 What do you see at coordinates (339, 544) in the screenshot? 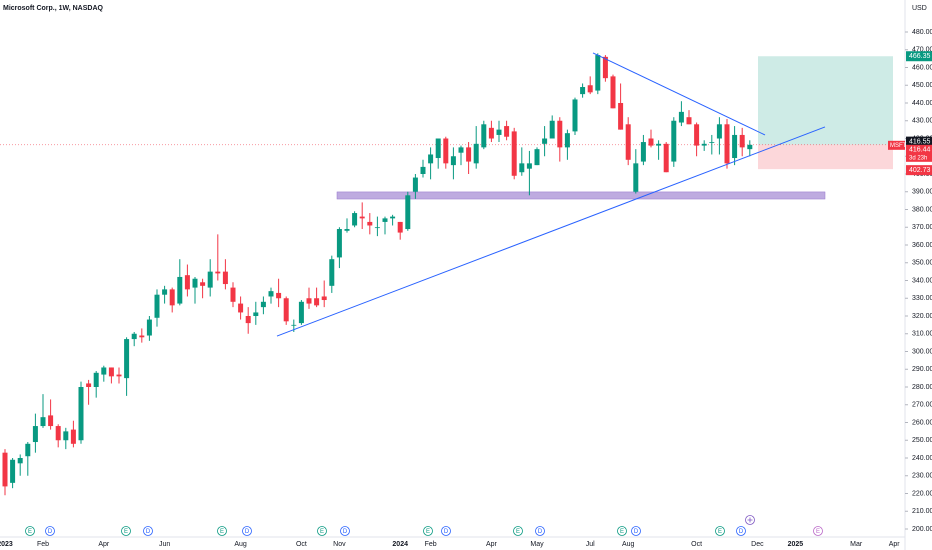
I see `x-tick-label: Nov` at bounding box center [339, 544].